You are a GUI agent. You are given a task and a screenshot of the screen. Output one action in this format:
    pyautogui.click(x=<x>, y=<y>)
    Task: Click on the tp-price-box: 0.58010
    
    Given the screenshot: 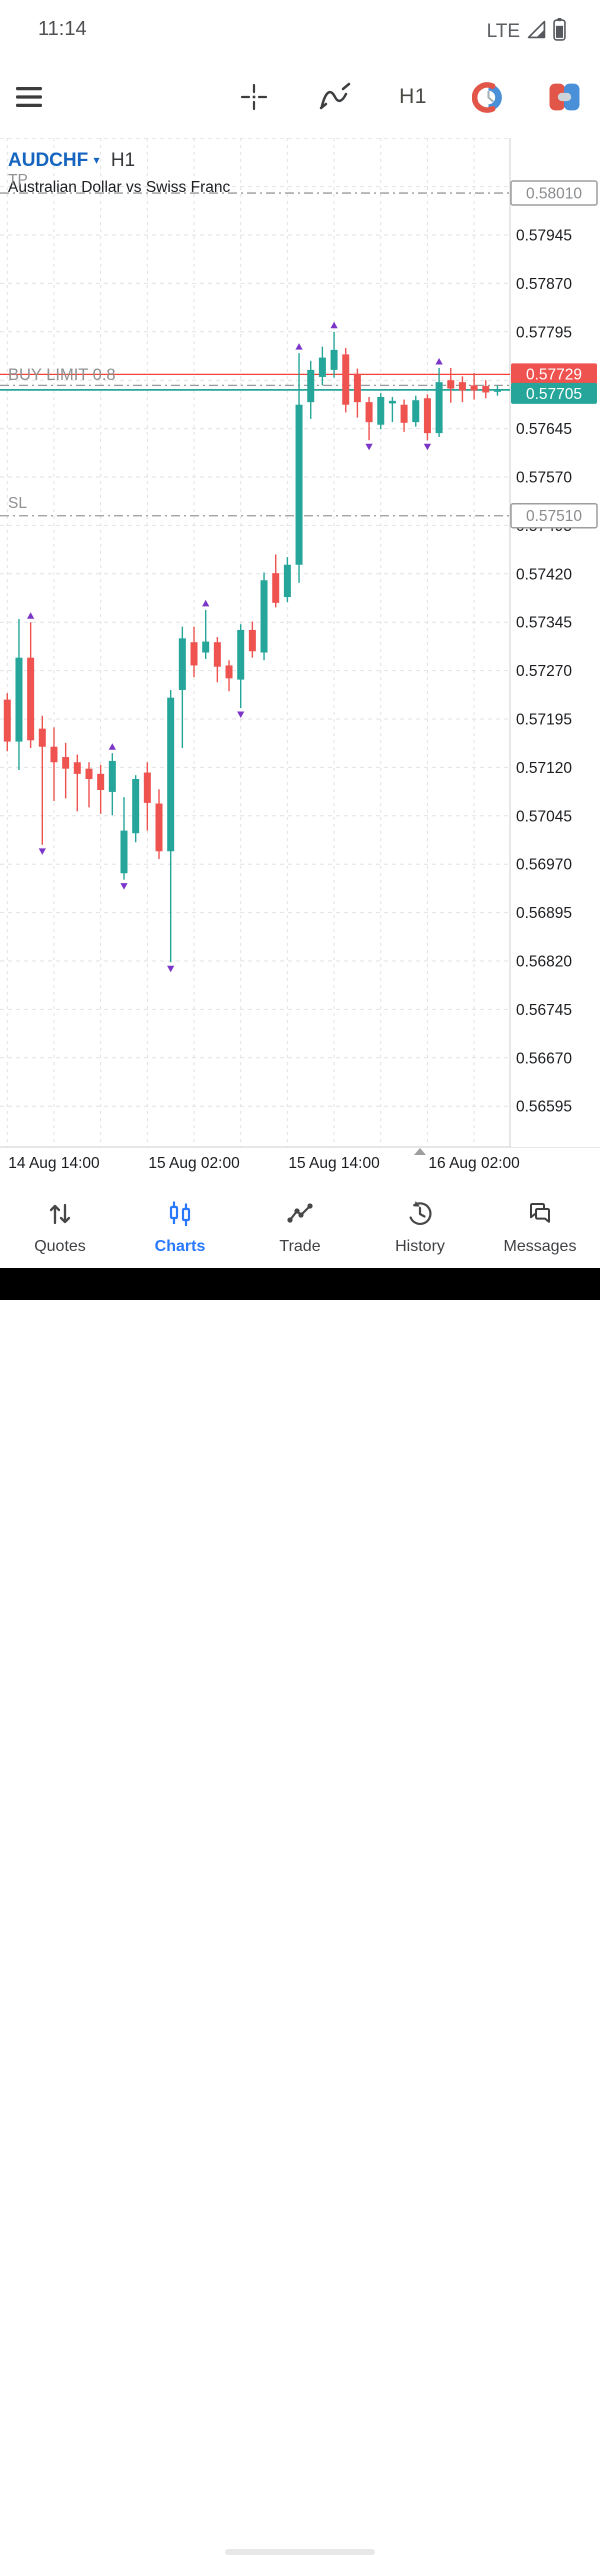 What is the action you would take?
    pyautogui.click(x=554, y=193)
    